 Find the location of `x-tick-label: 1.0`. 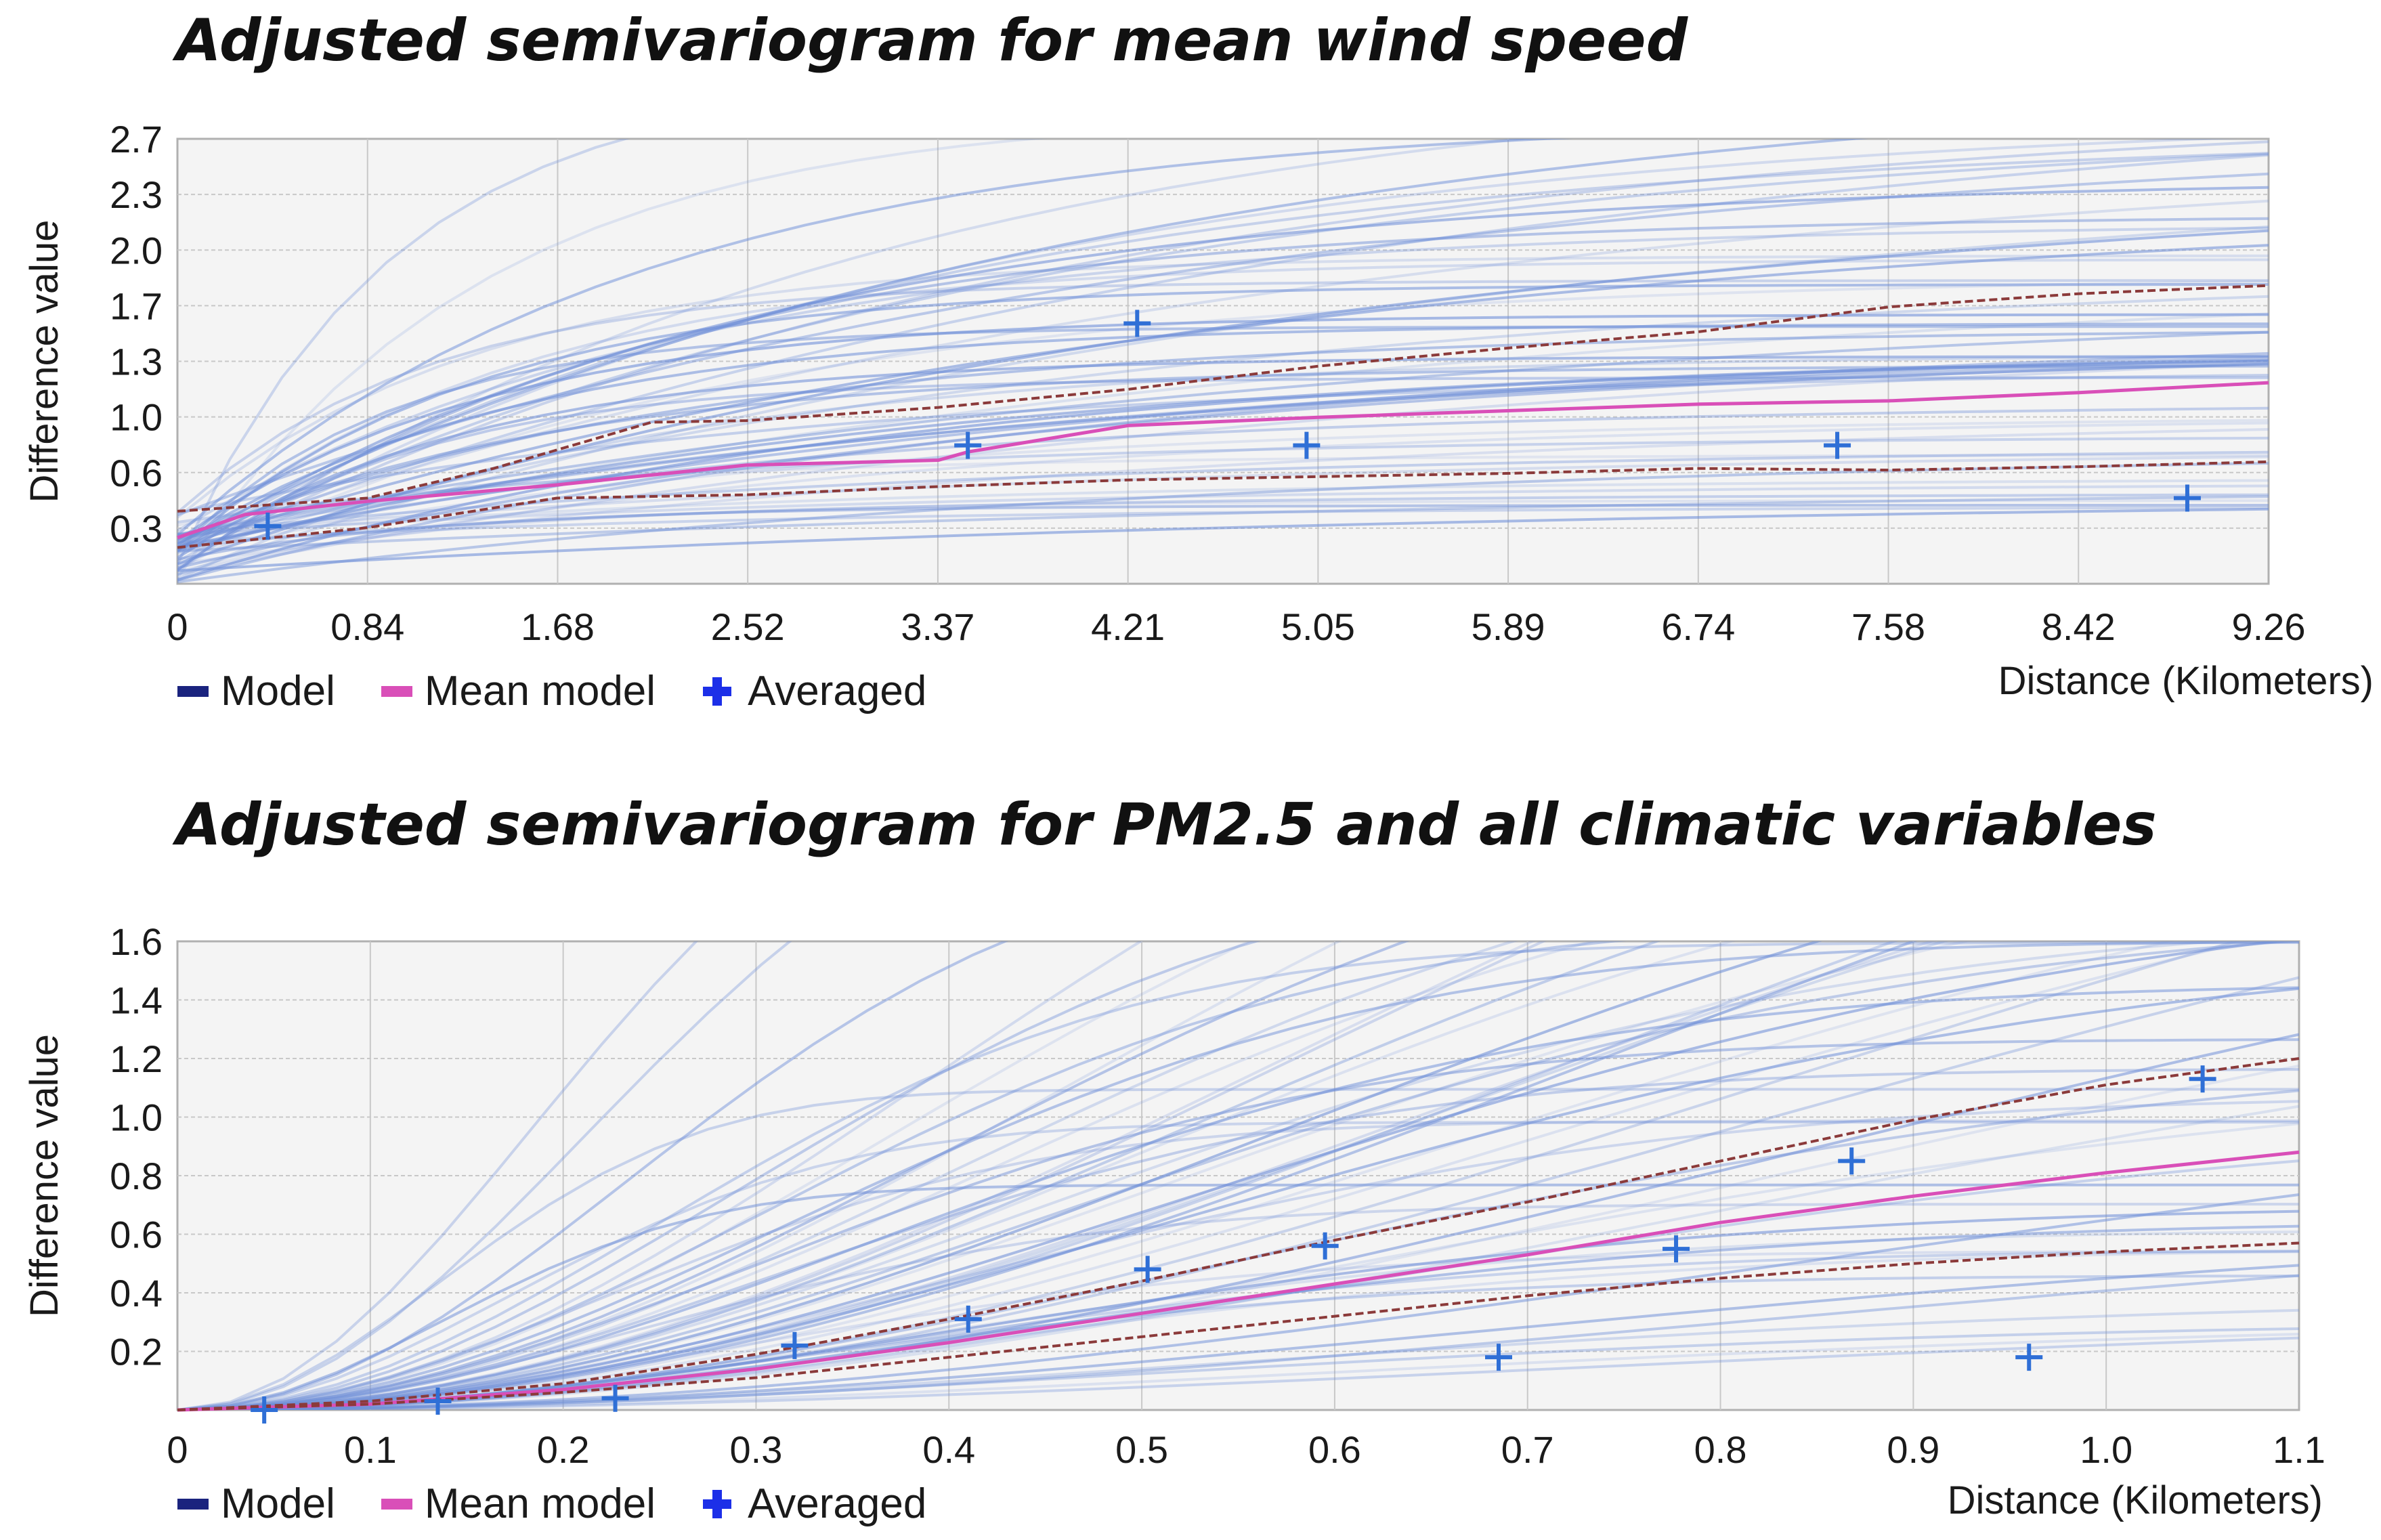

x-tick-label: 1.0 is located at coordinates (2106, 1450).